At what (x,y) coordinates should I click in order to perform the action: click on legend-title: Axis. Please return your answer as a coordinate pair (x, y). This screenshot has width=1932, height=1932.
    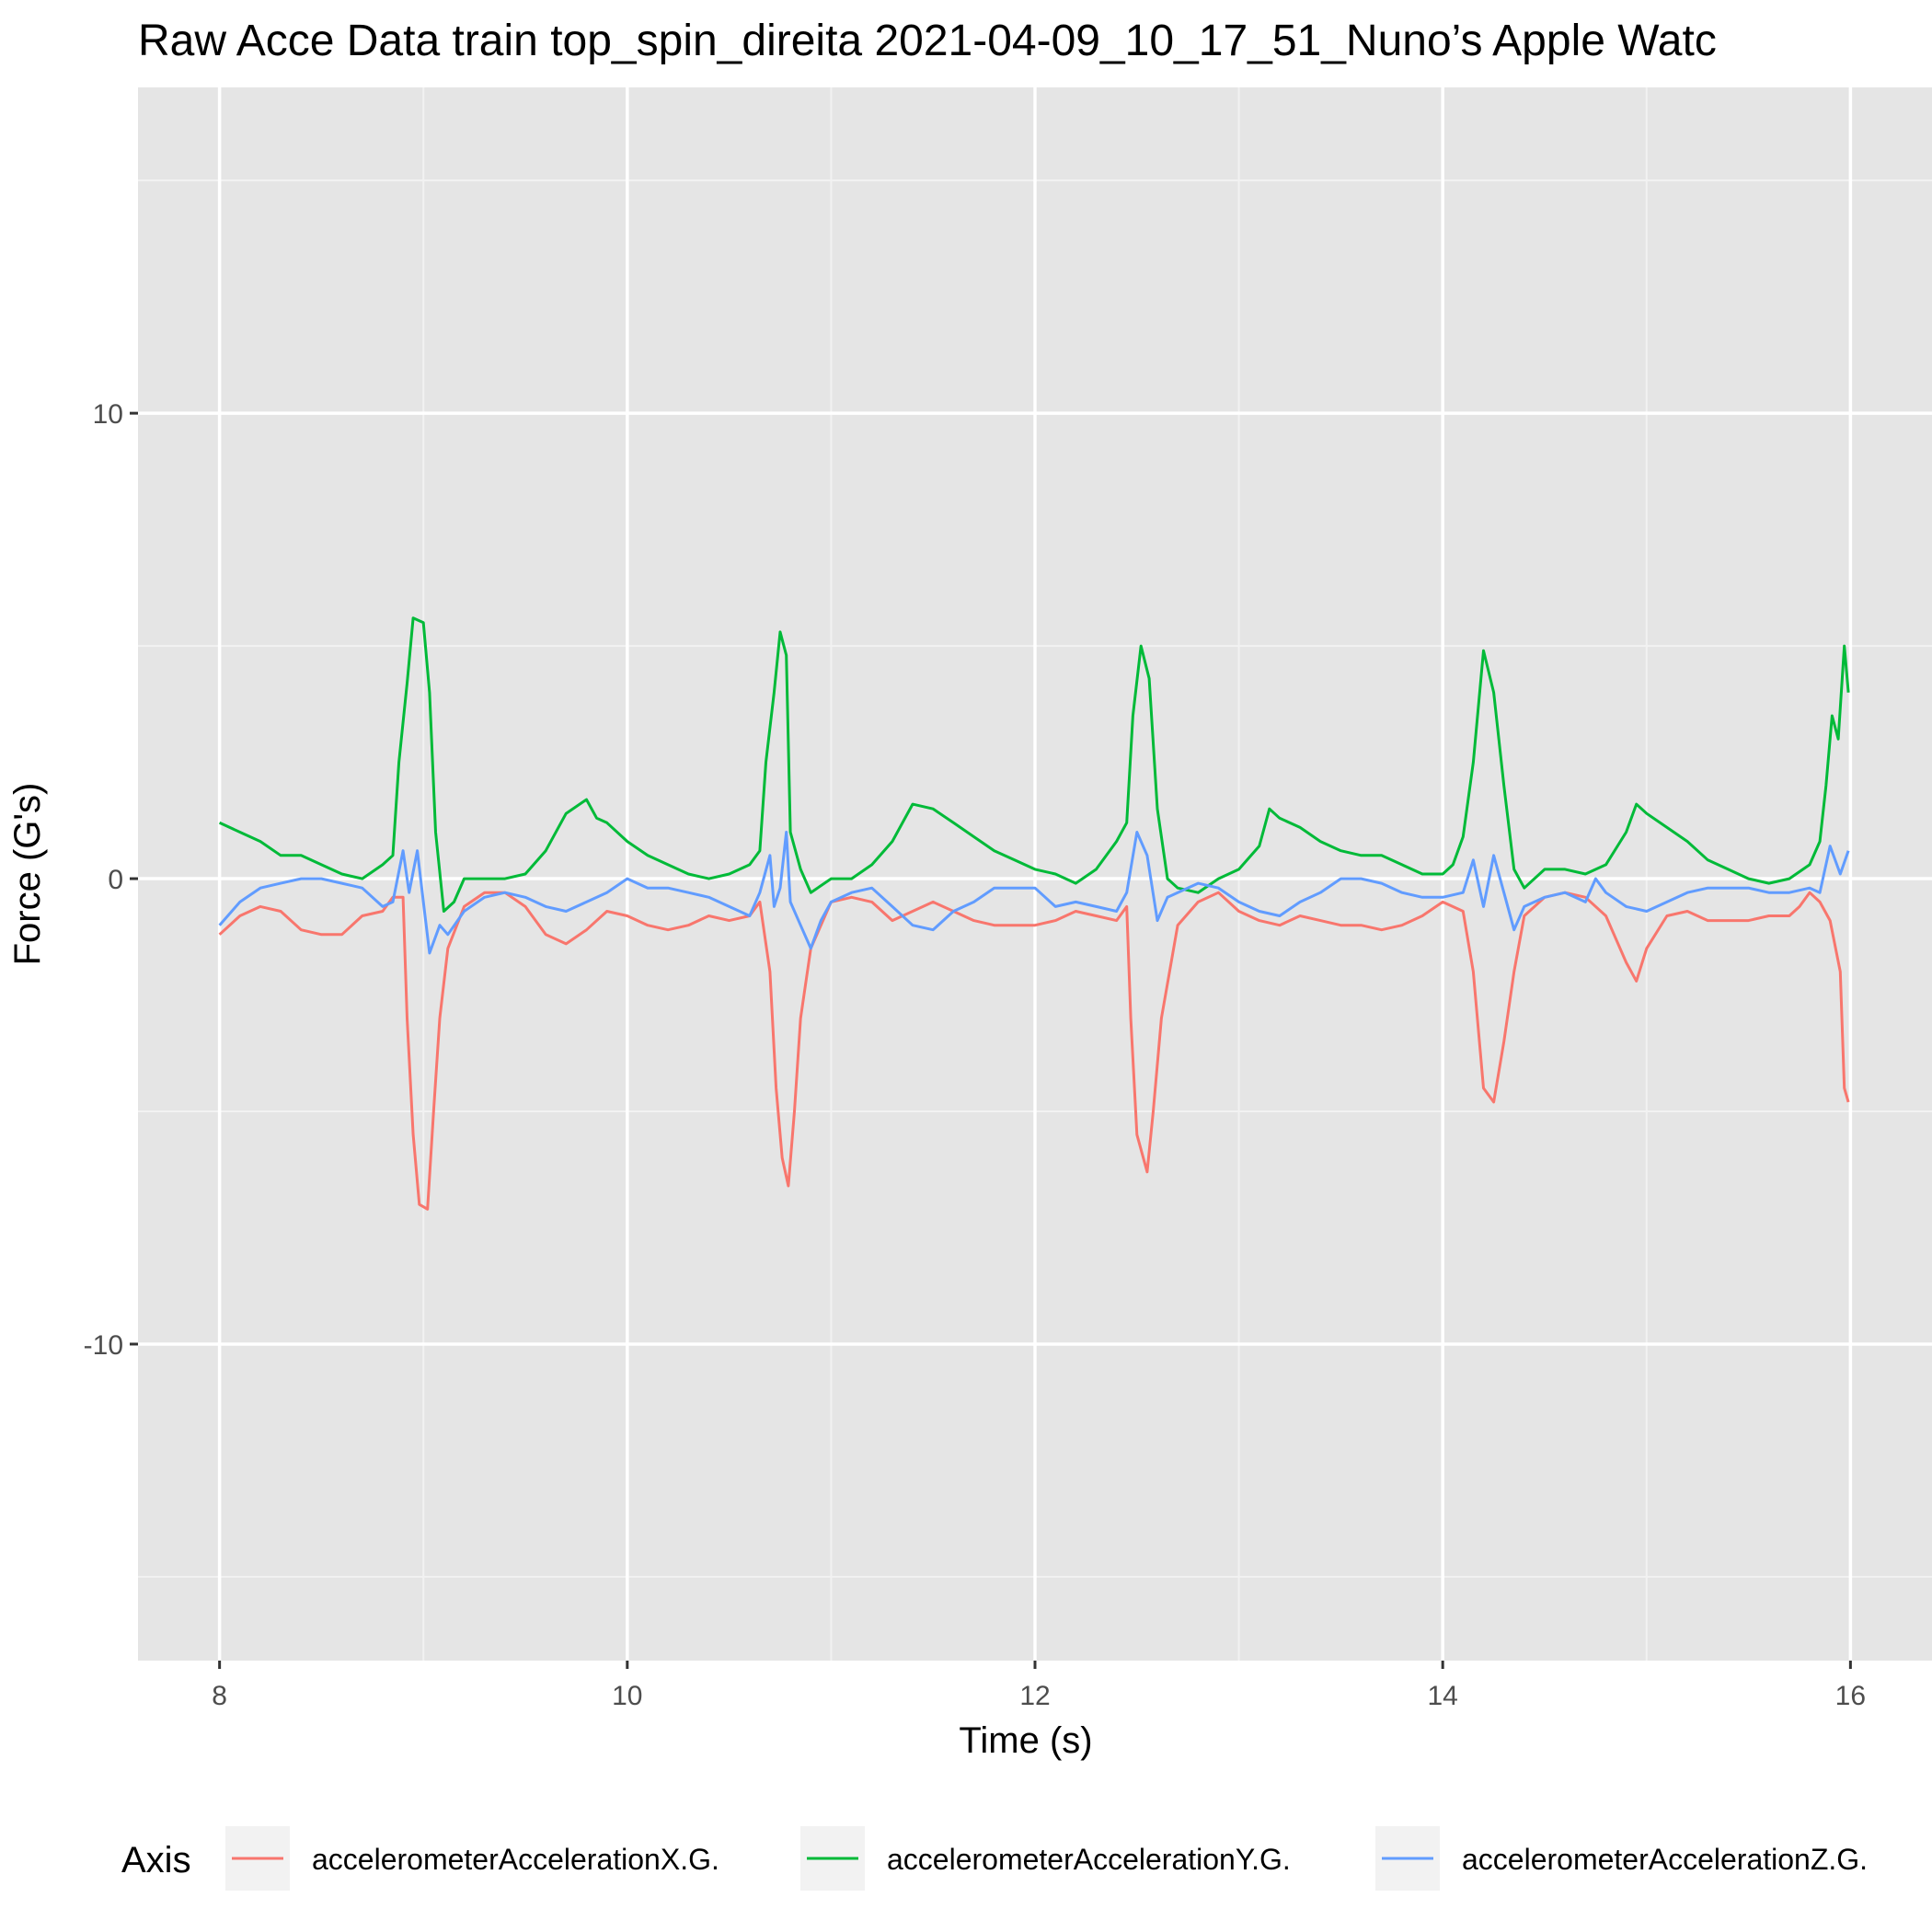
    Looking at the image, I should click on (156, 1860).